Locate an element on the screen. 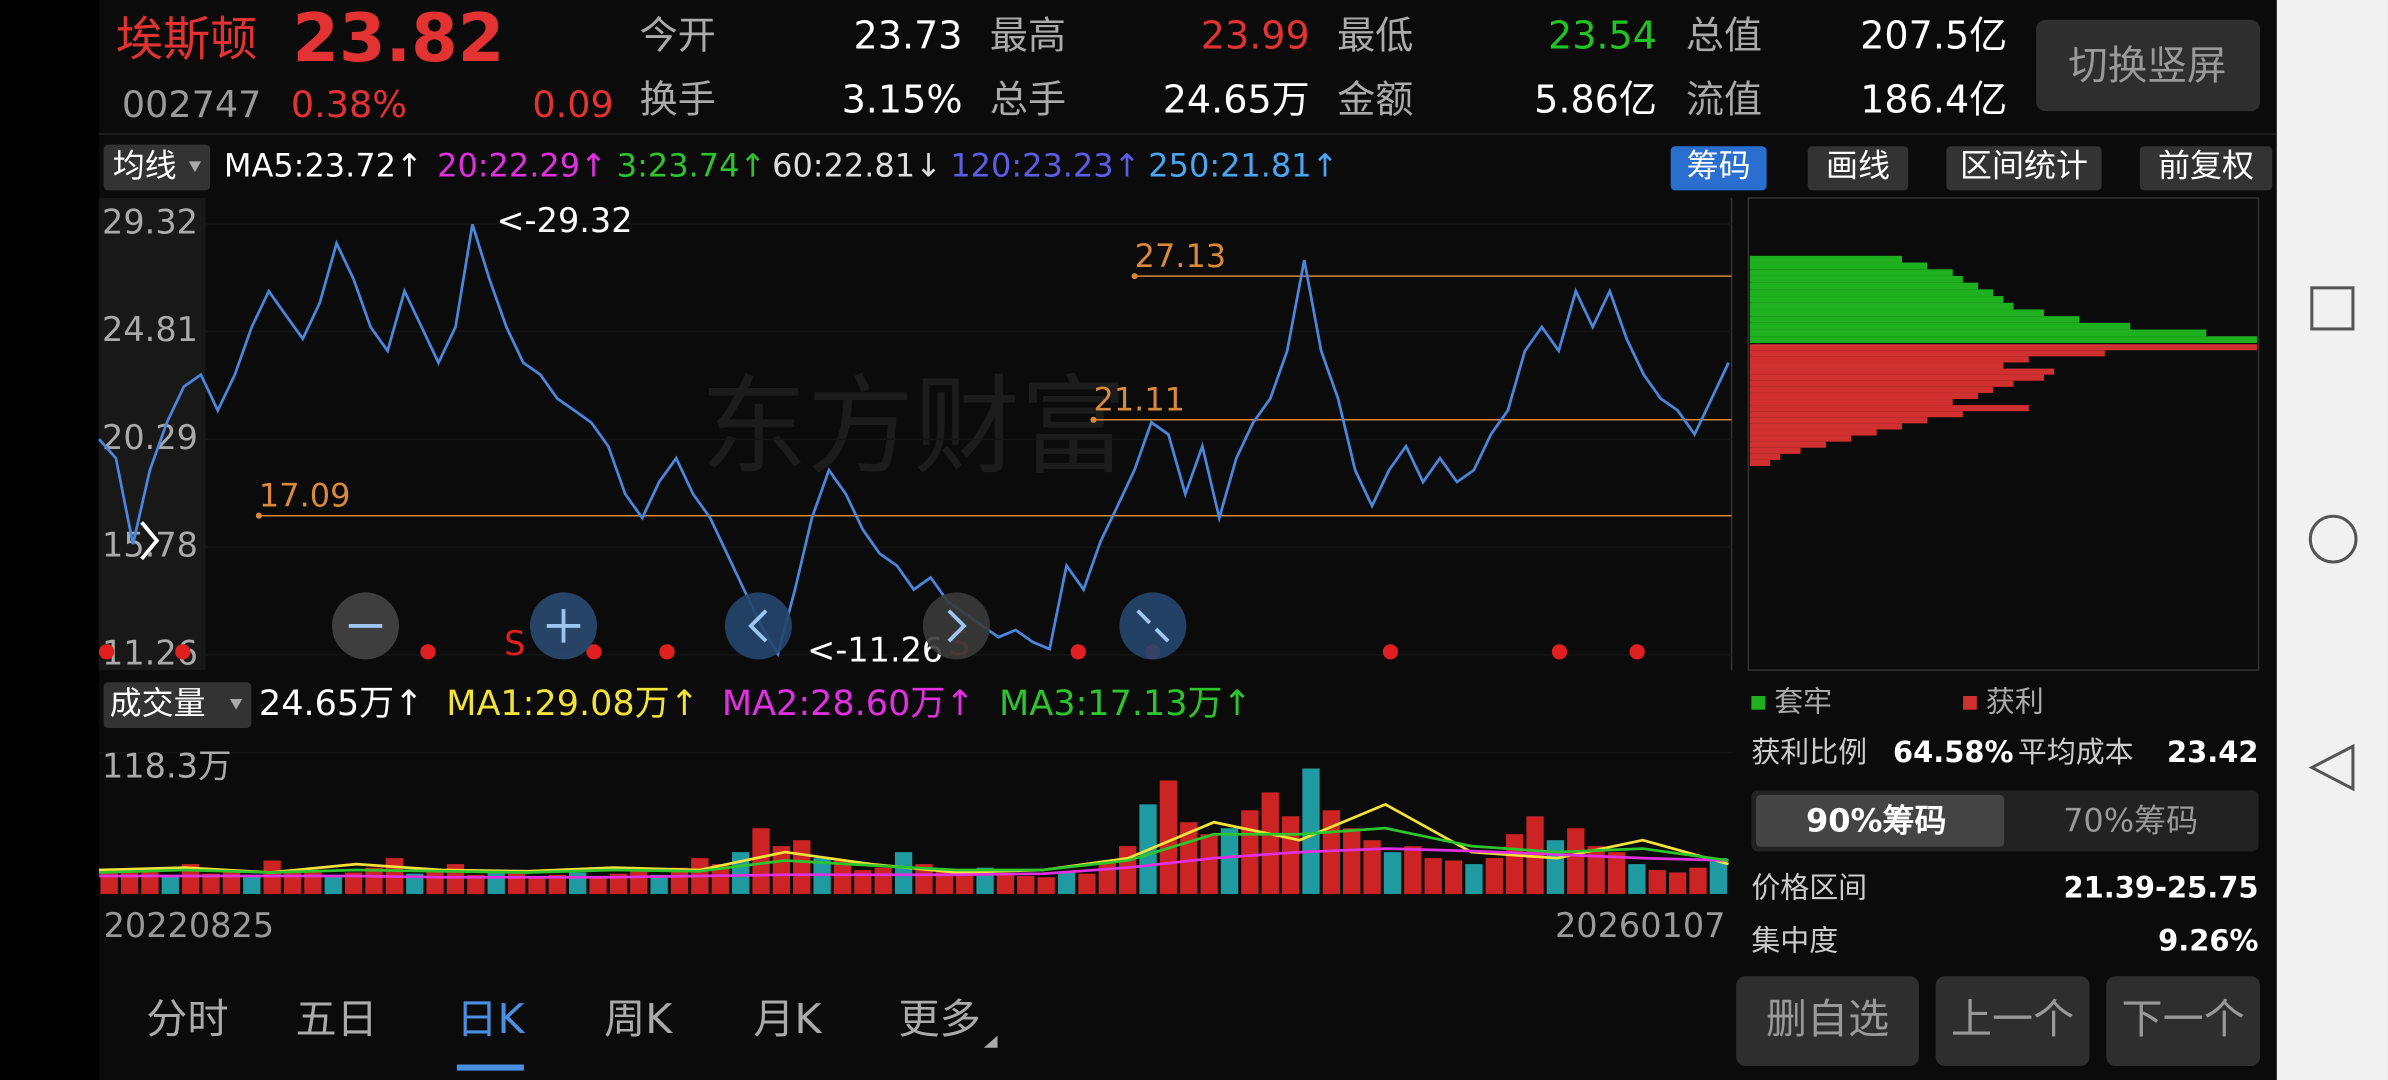  ma-dropdown is located at coordinates (157, 167).